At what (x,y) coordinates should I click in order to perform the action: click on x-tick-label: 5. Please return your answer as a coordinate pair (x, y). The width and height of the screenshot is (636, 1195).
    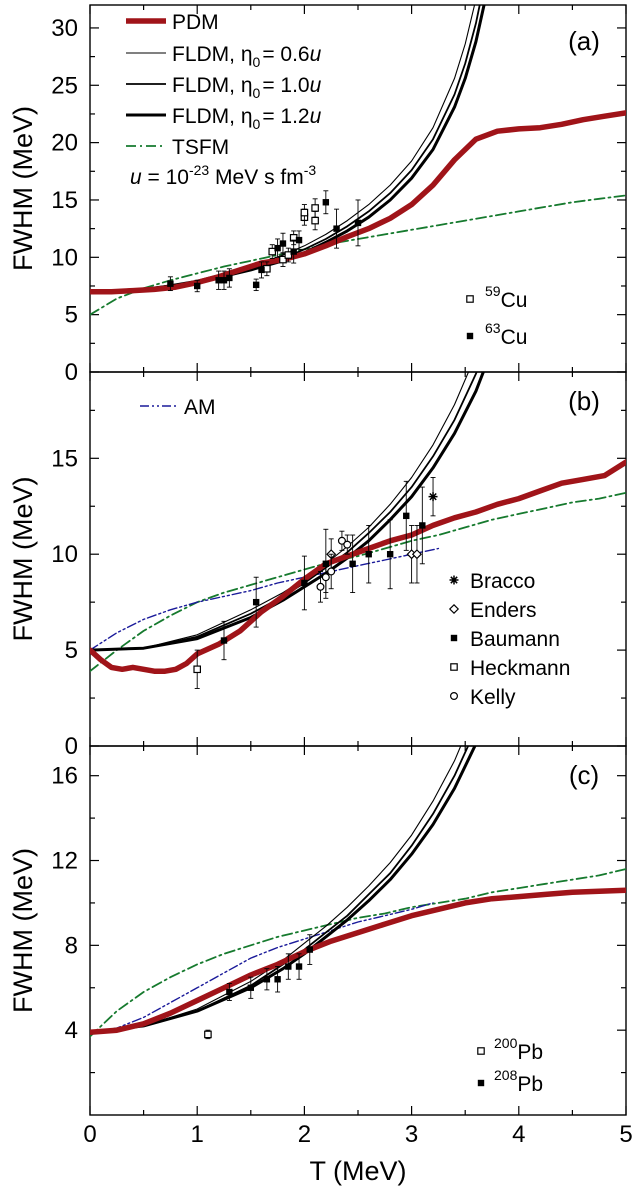
    Looking at the image, I should click on (625, 1134).